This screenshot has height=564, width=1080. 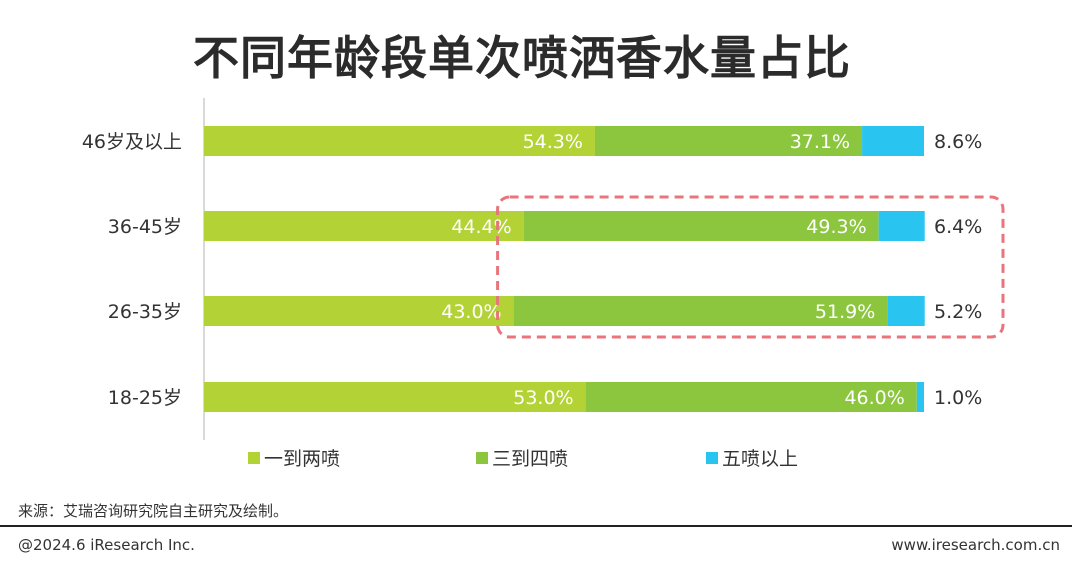 What do you see at coordinates (145, 312) in the screenshot?
I see `category-label: 26-35岁` at bounding box center [145, 312].